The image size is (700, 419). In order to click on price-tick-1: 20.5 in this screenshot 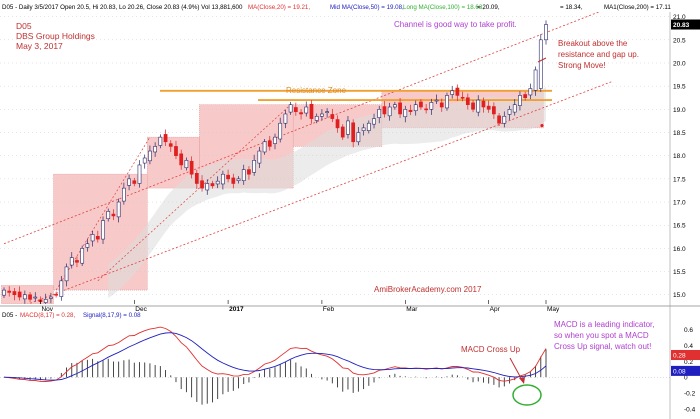, I will do `click(679, 40)`.